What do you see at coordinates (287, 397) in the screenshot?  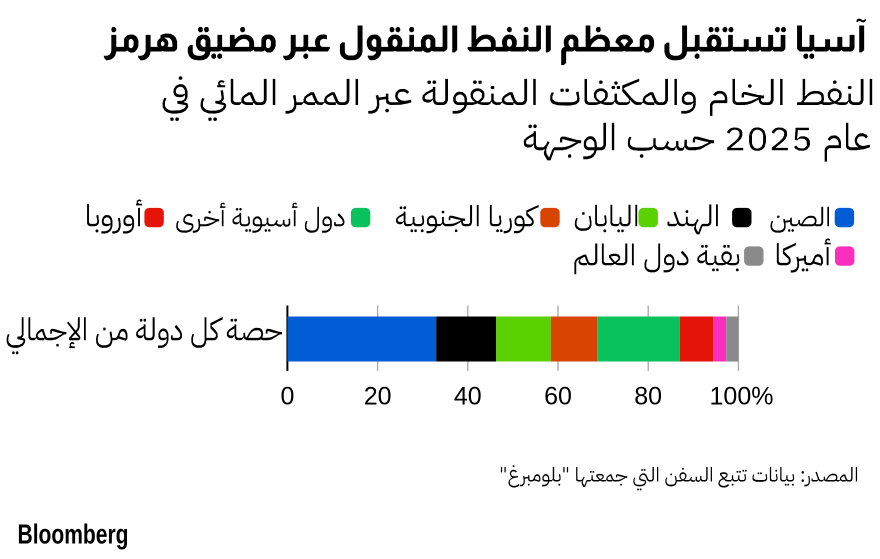 I see `svg-text: 0` at bounding box center [287, 397].